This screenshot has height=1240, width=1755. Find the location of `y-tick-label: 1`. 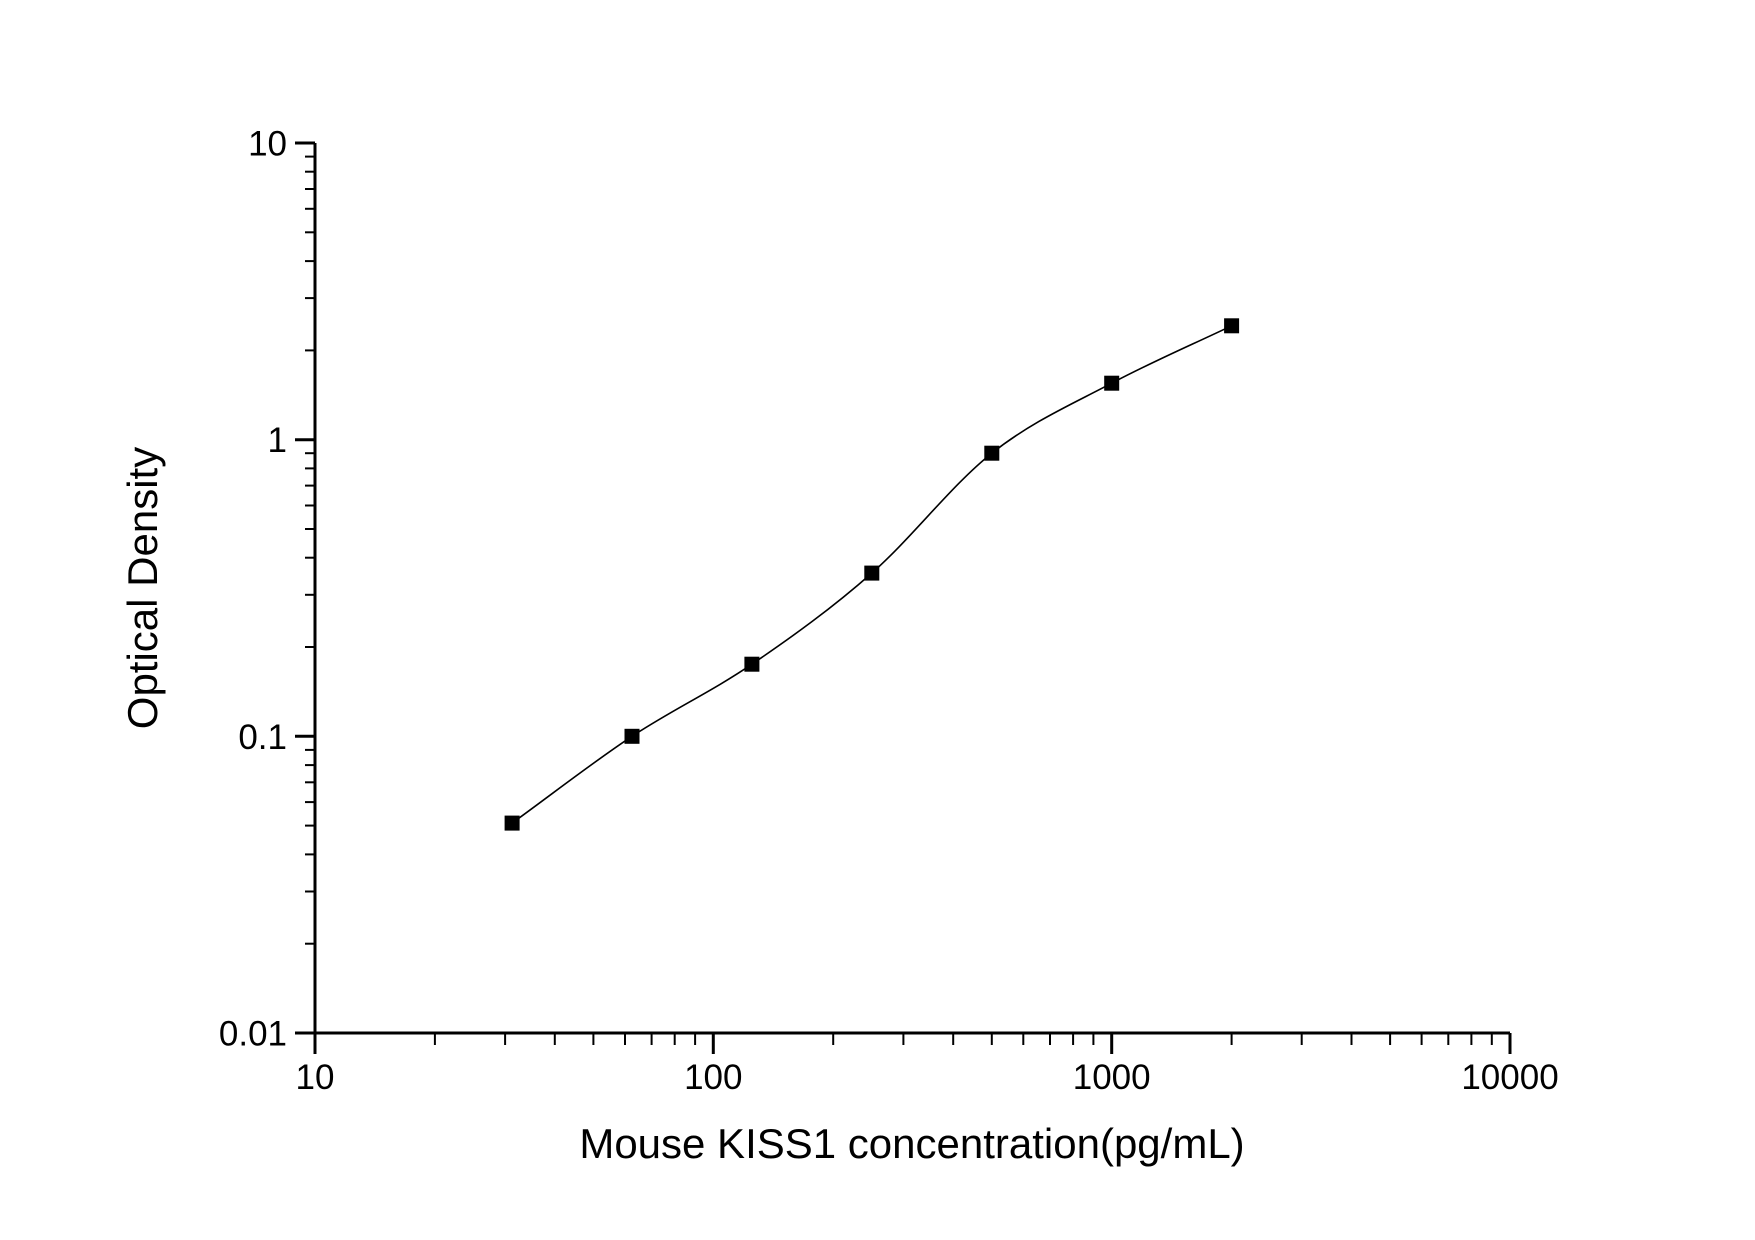

y-tick-label: 1 is located at coordinates (277, 440).